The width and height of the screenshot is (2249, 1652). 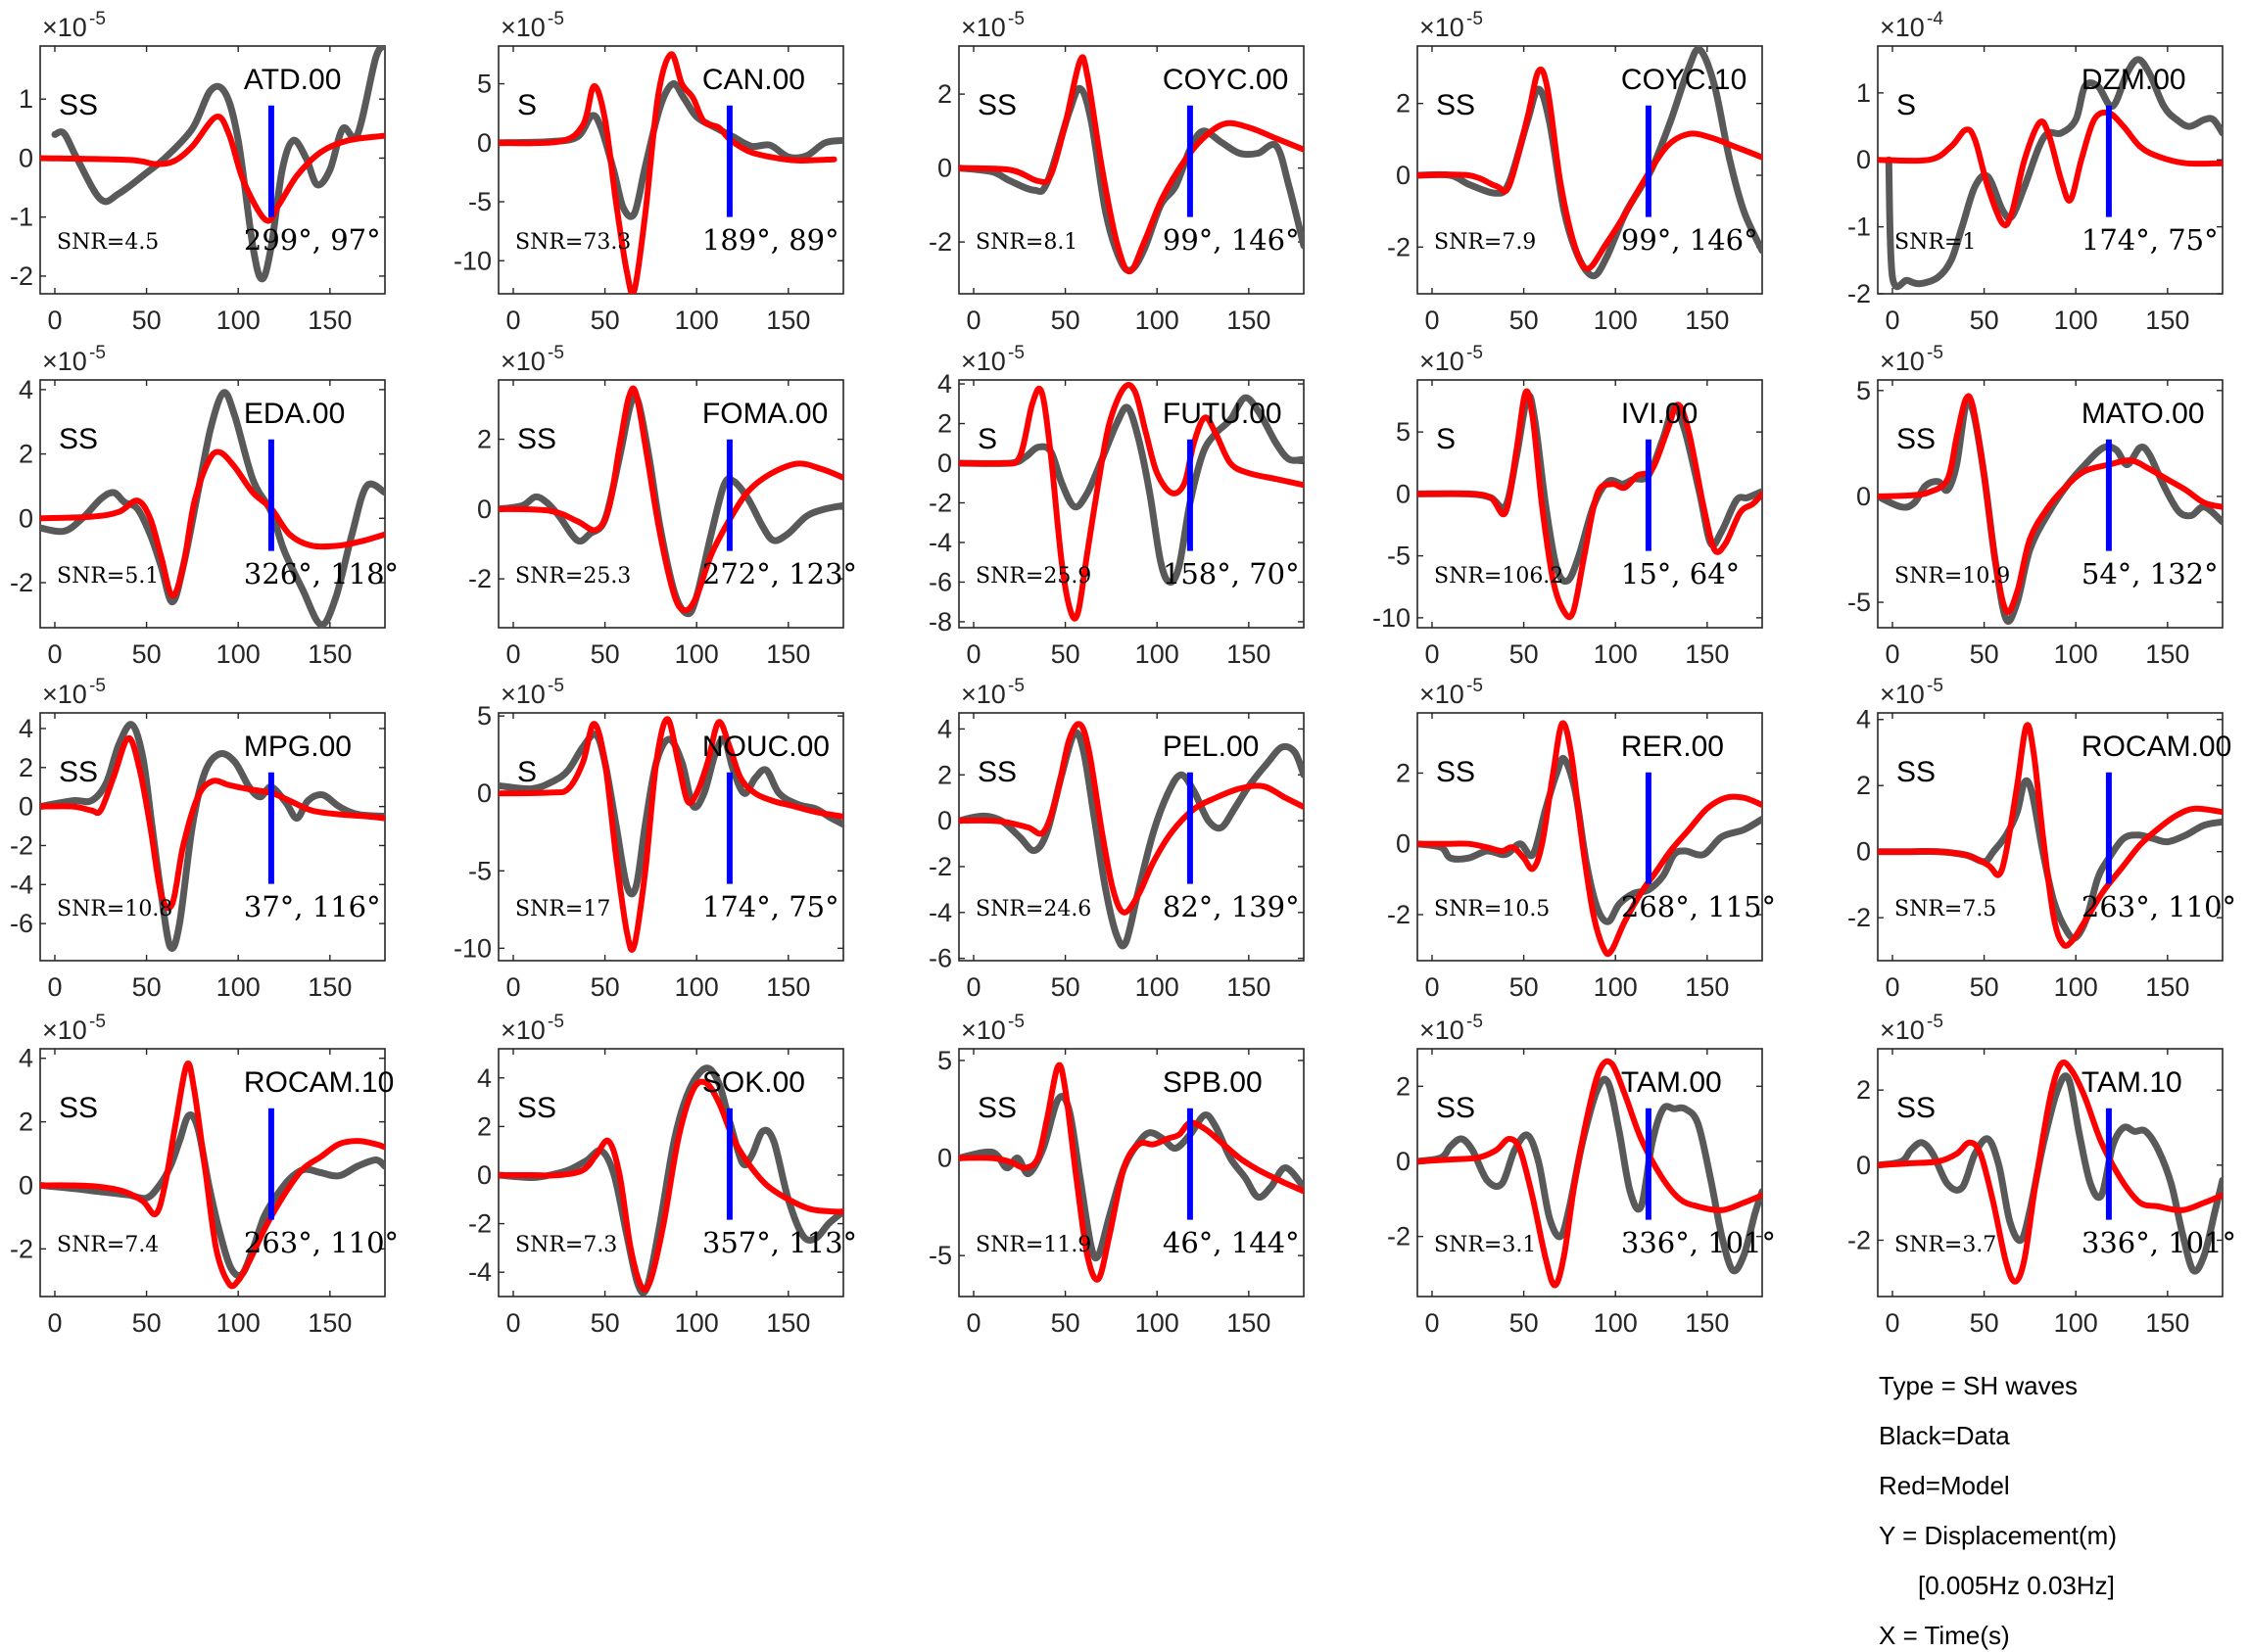 I want to click on station-label: IVI.00, so click(x=1660, y=414).